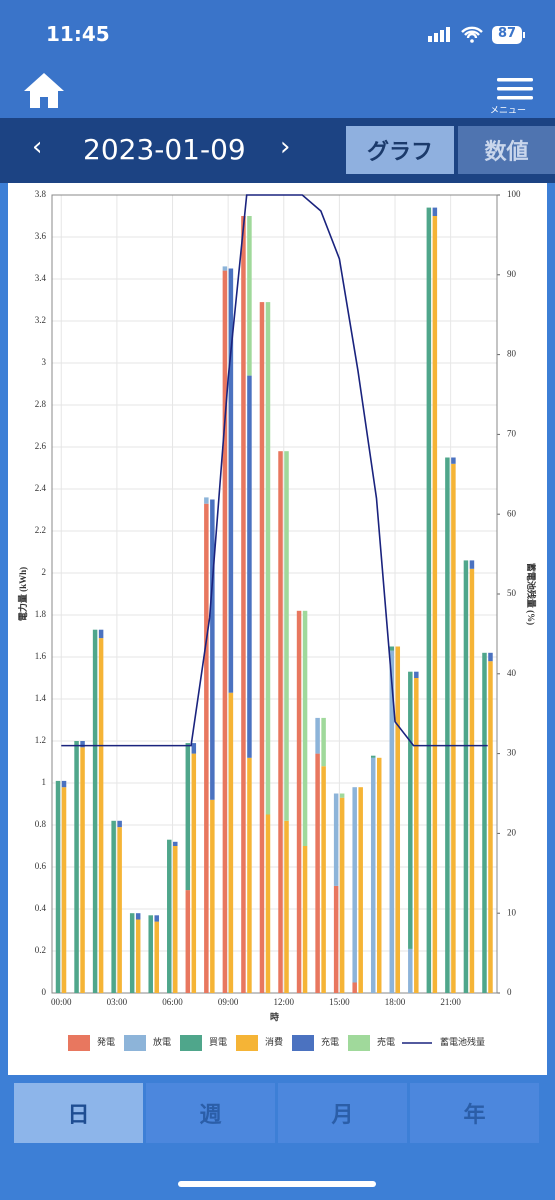 Image resolution: width=555 pixels, height=1200 pixels. I want to click on y-tick-label: 3.4, so click(41, 278).